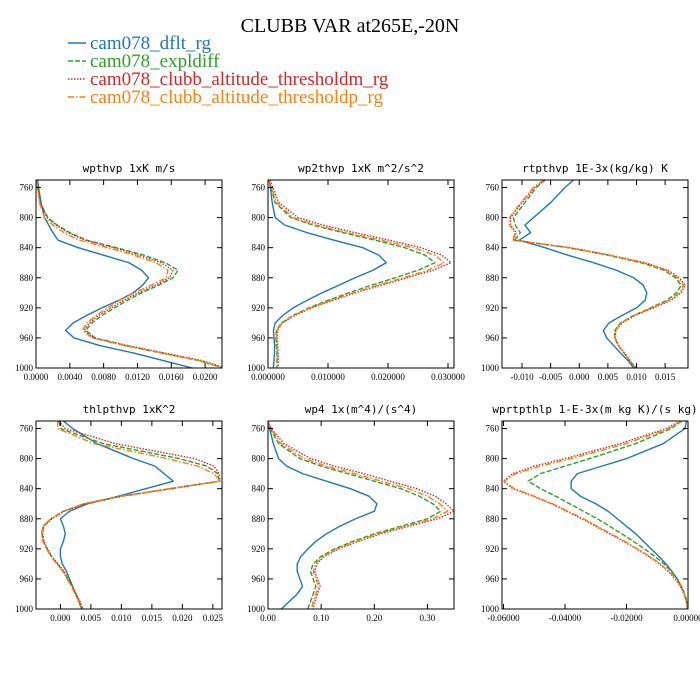 Image resolution: width=700 pixels, height=700 pixels. Describe the element at coordinates (69, 377) in the screenshot. I see `x-tick-label: 0.0040` at that location.